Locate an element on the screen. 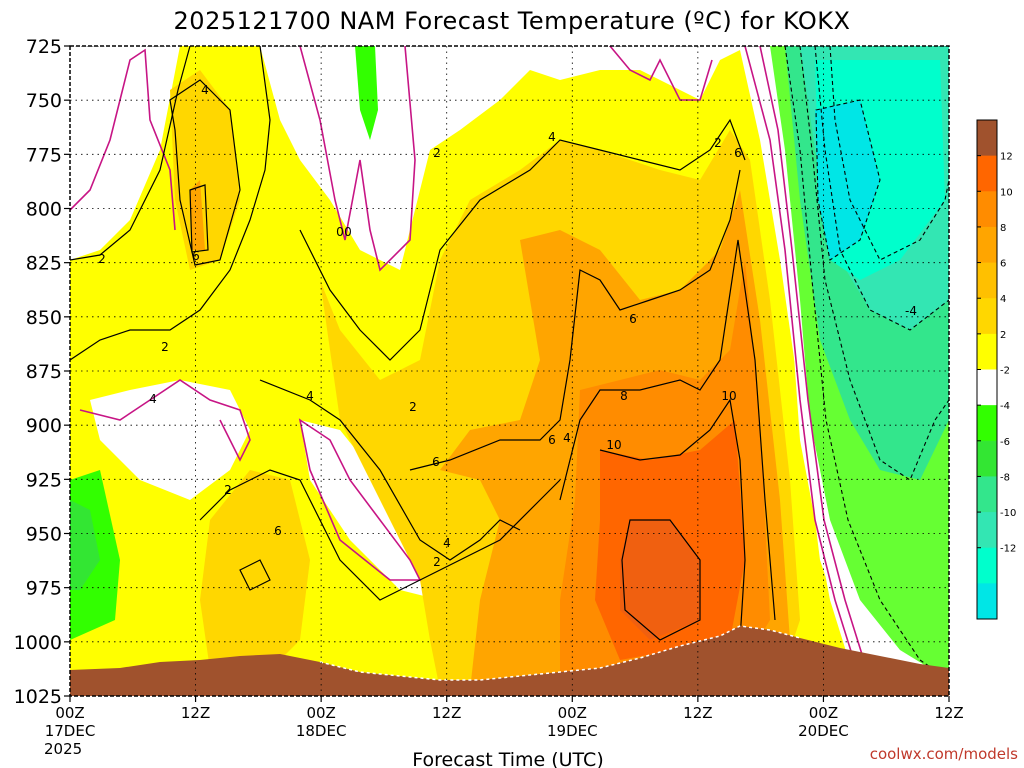 This screenshot has width=1024, height=768. x-tick-year: 2025 is located at coordinates (63, 749).